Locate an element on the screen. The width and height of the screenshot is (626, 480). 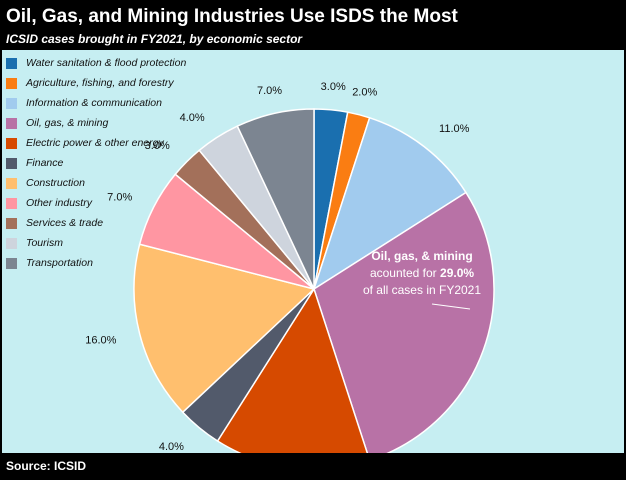
pie-slice-construction is located at coordinates (224, 328).